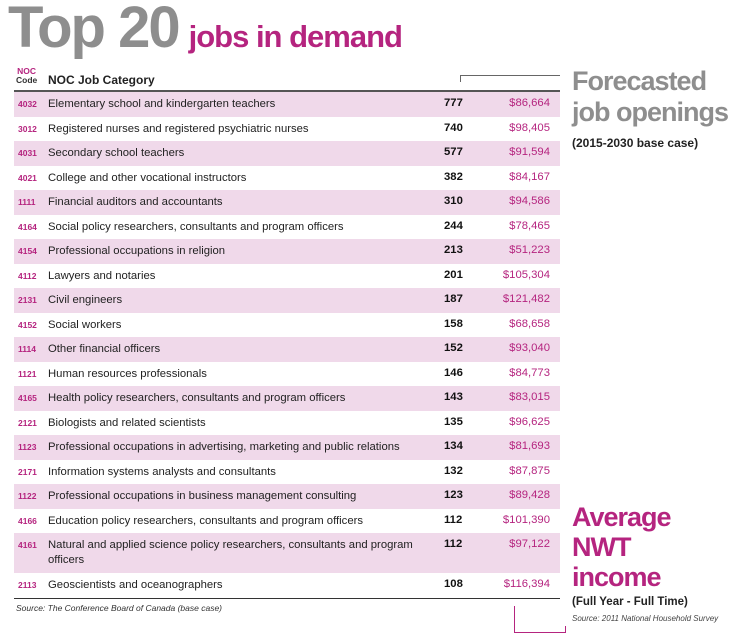  I want to click on noc-code: 4165, so click(27, 398).